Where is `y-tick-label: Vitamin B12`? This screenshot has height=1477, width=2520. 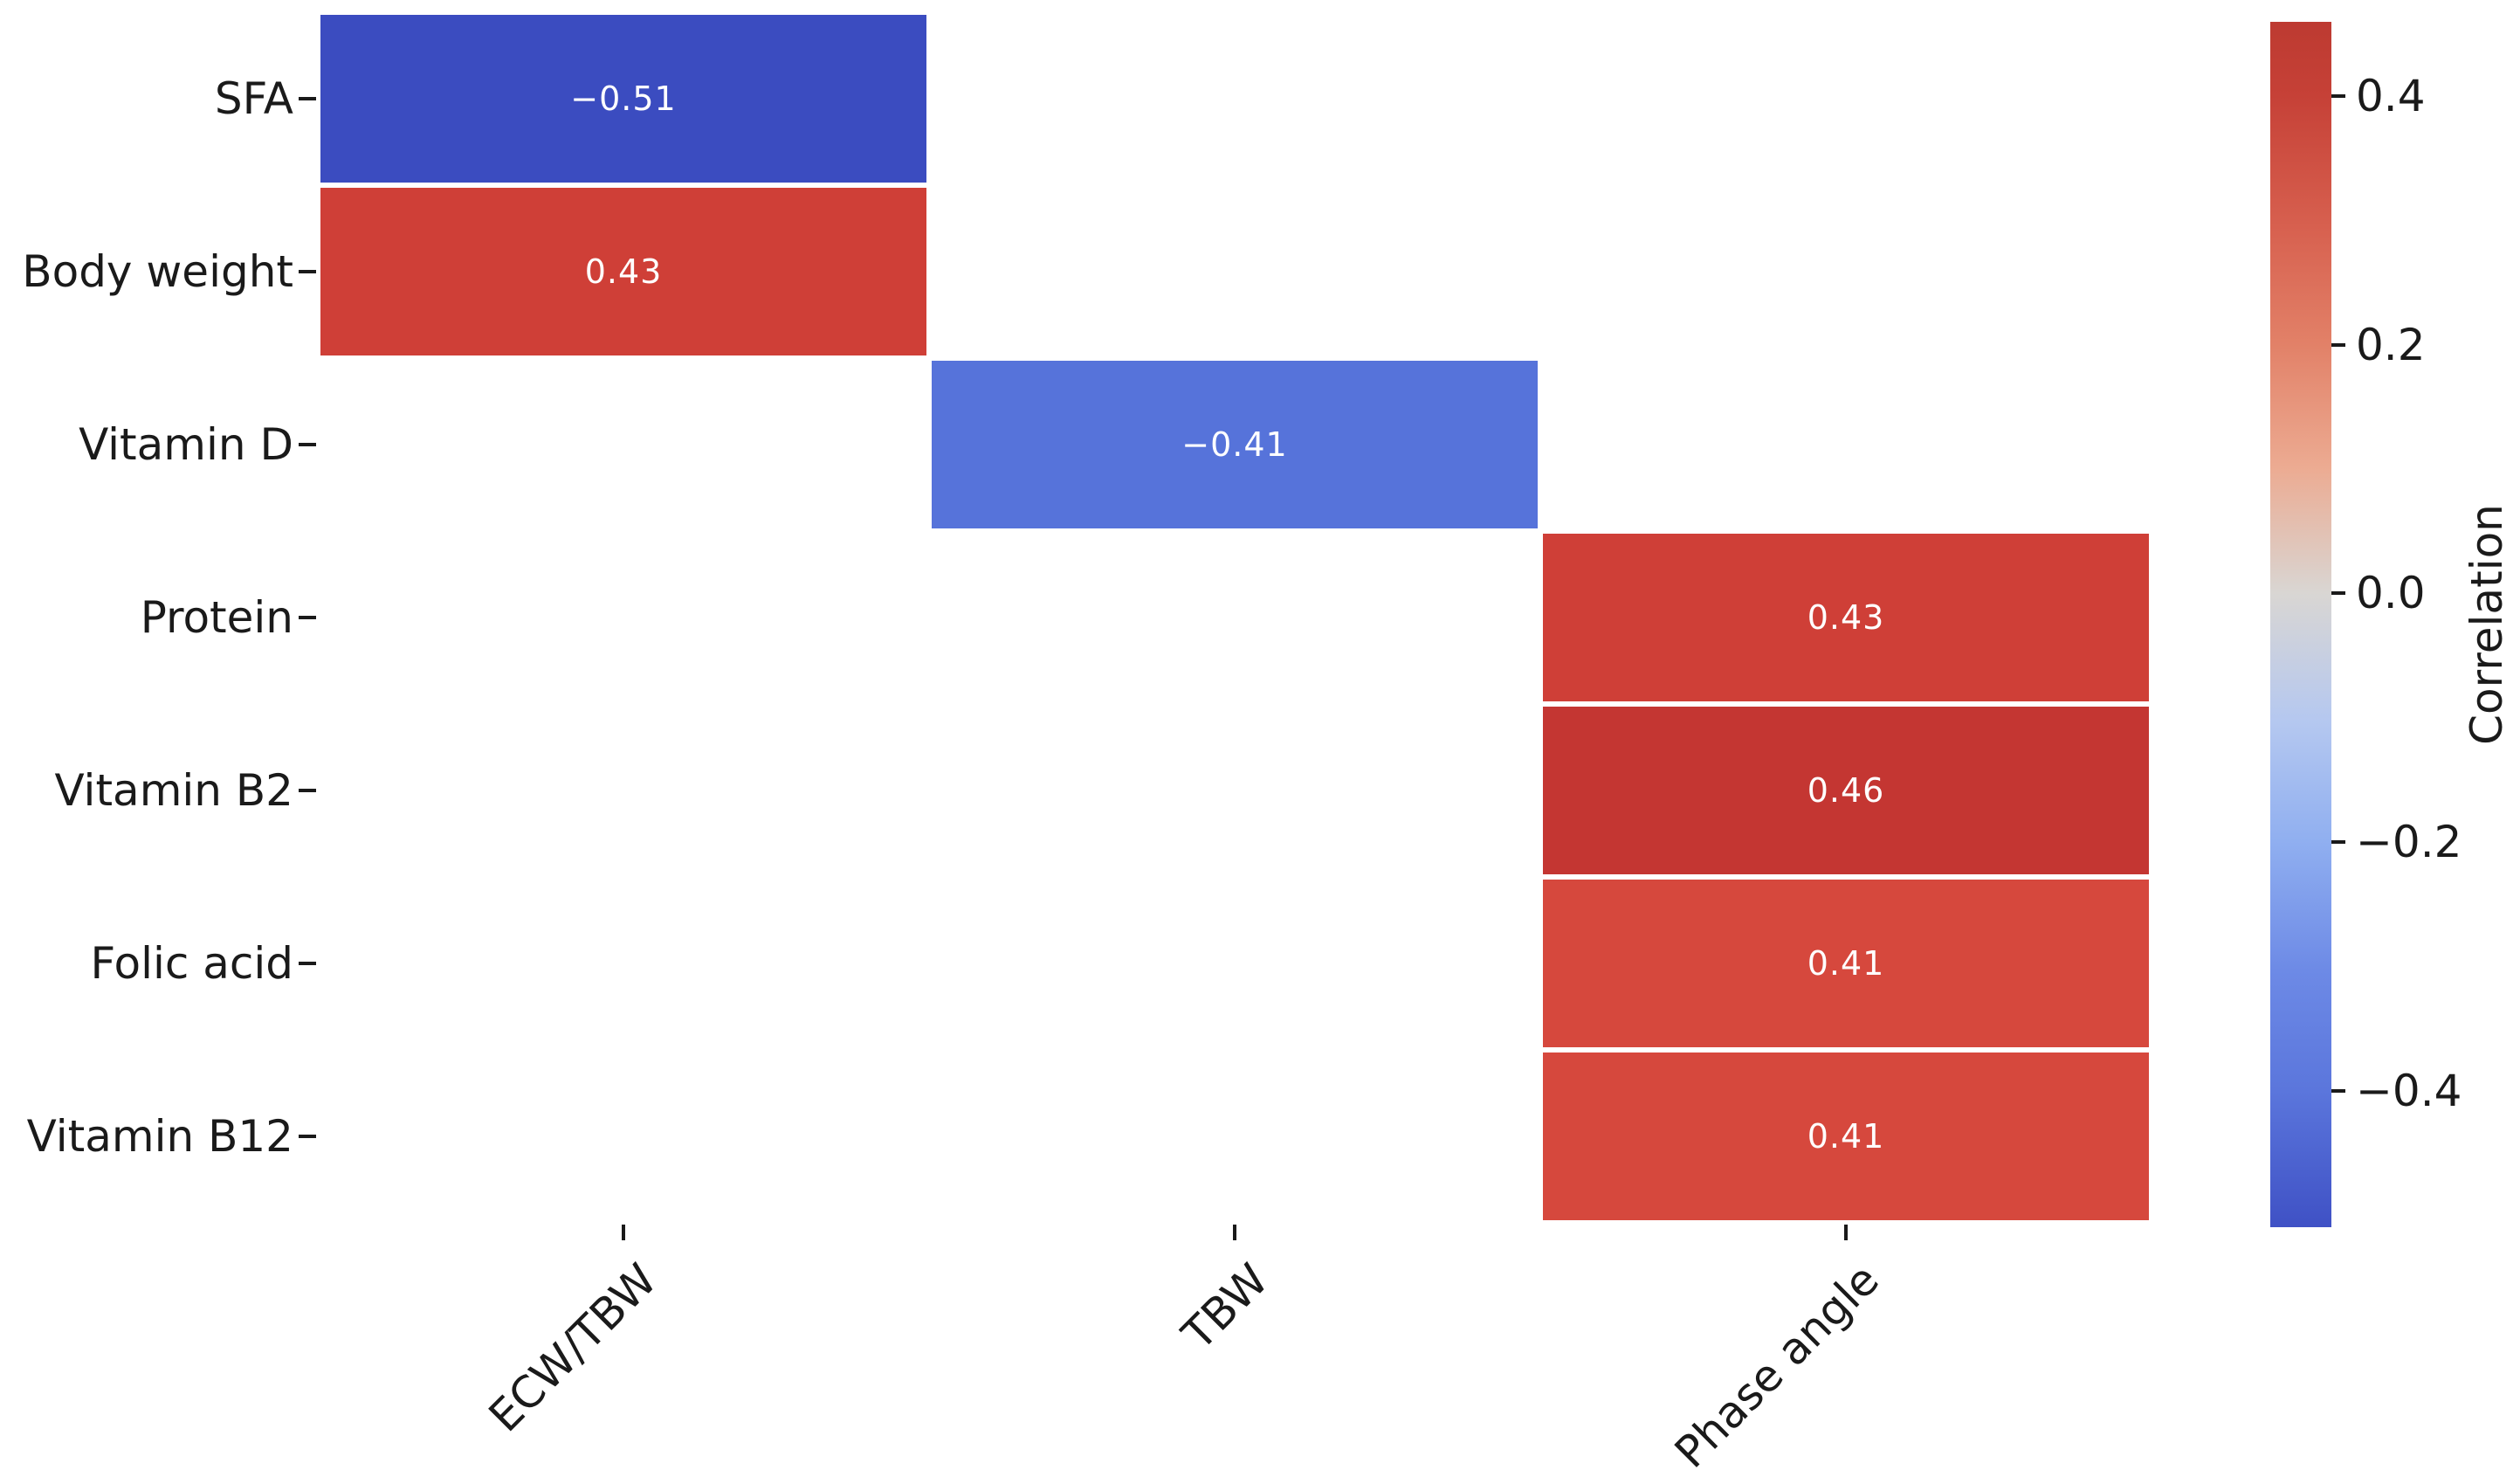 y-tick-label: Vitamin B12 is located at coordinates (159, 1136).